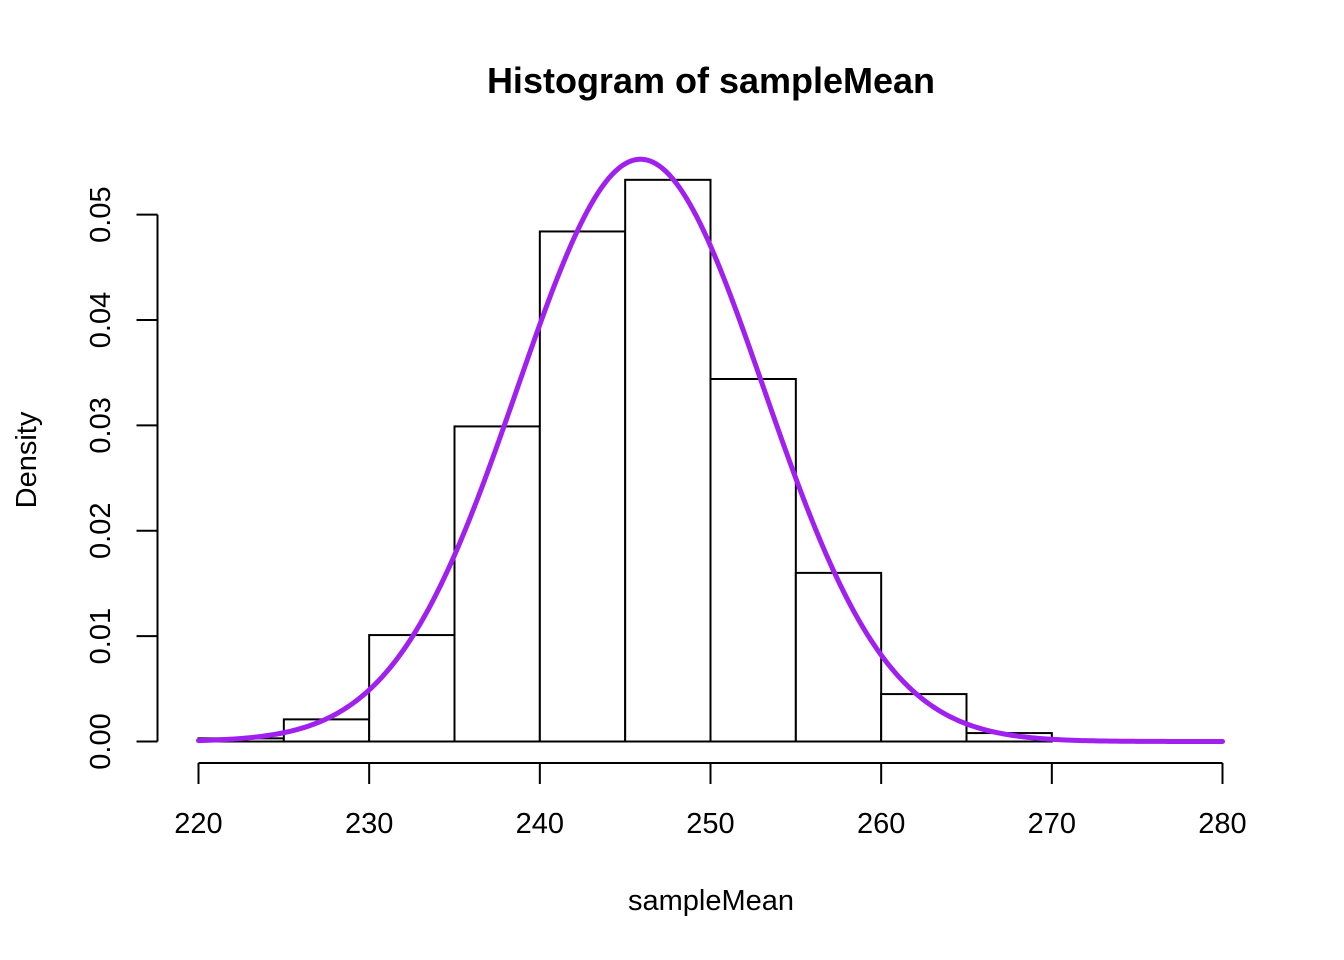 This screenshot has width=1344, height=960. What do you see at coordinates (1222, 824) in the screenshot?
I see `x-tick-label-6: 280` at bounding box center [1222, 824].